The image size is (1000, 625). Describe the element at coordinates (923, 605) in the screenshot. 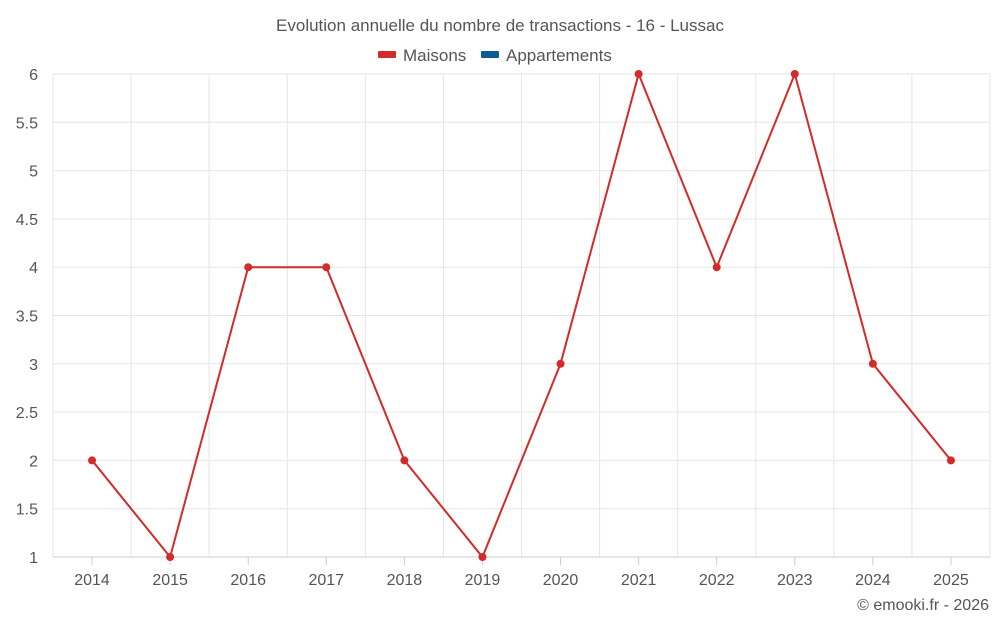

I see `credit-text: © emooki.fr - 2026` at that location.